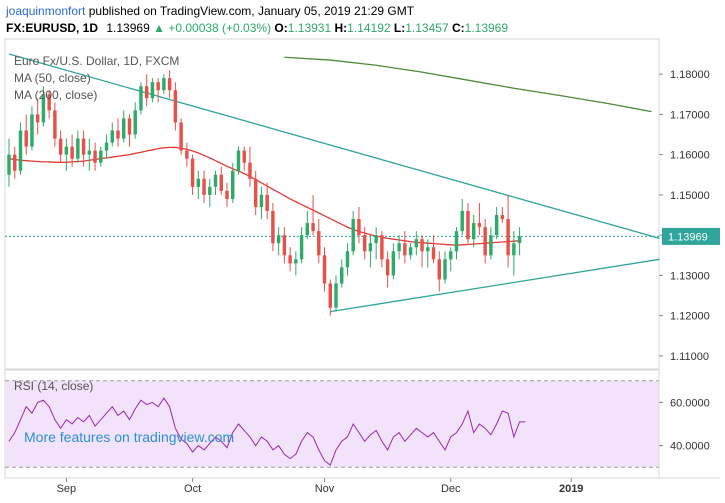  I want to click on close-label: C:, so click(458, 28).